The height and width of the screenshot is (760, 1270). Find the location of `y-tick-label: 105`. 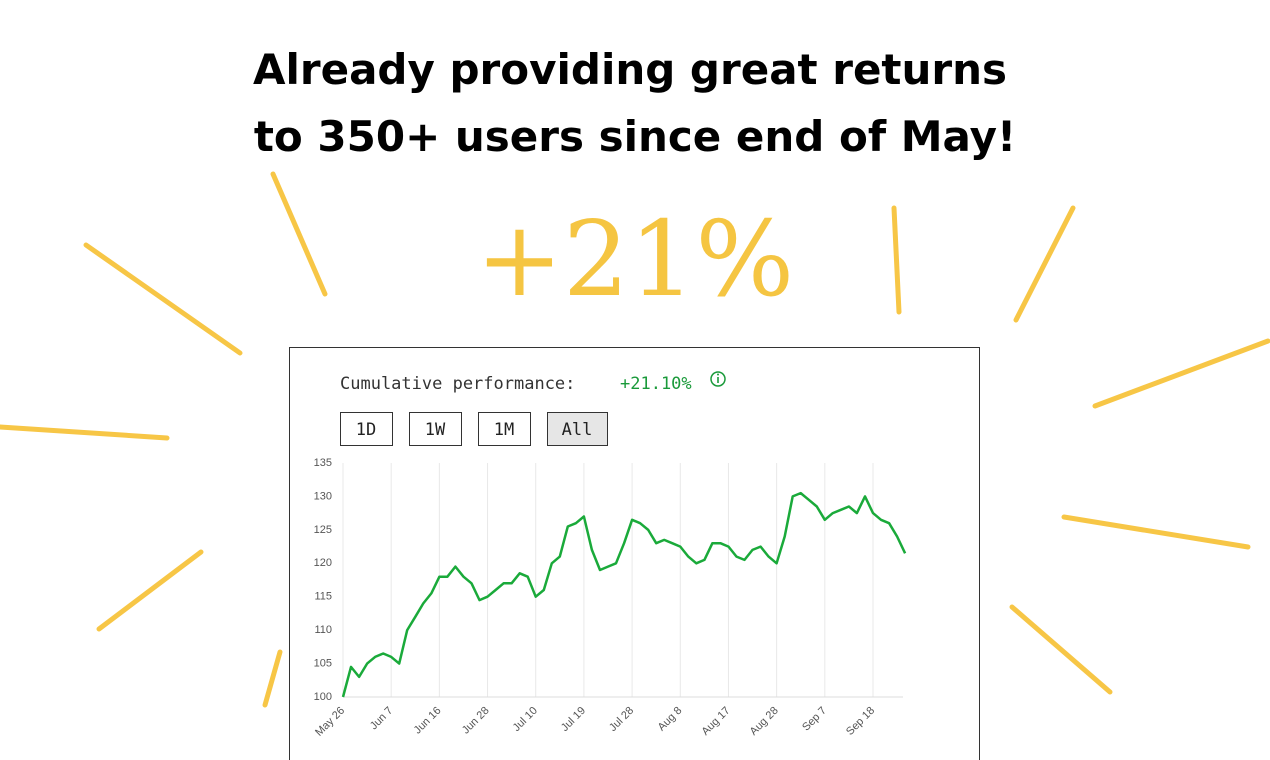

y-tick-label: 105 is located at coordinates (323, 663).